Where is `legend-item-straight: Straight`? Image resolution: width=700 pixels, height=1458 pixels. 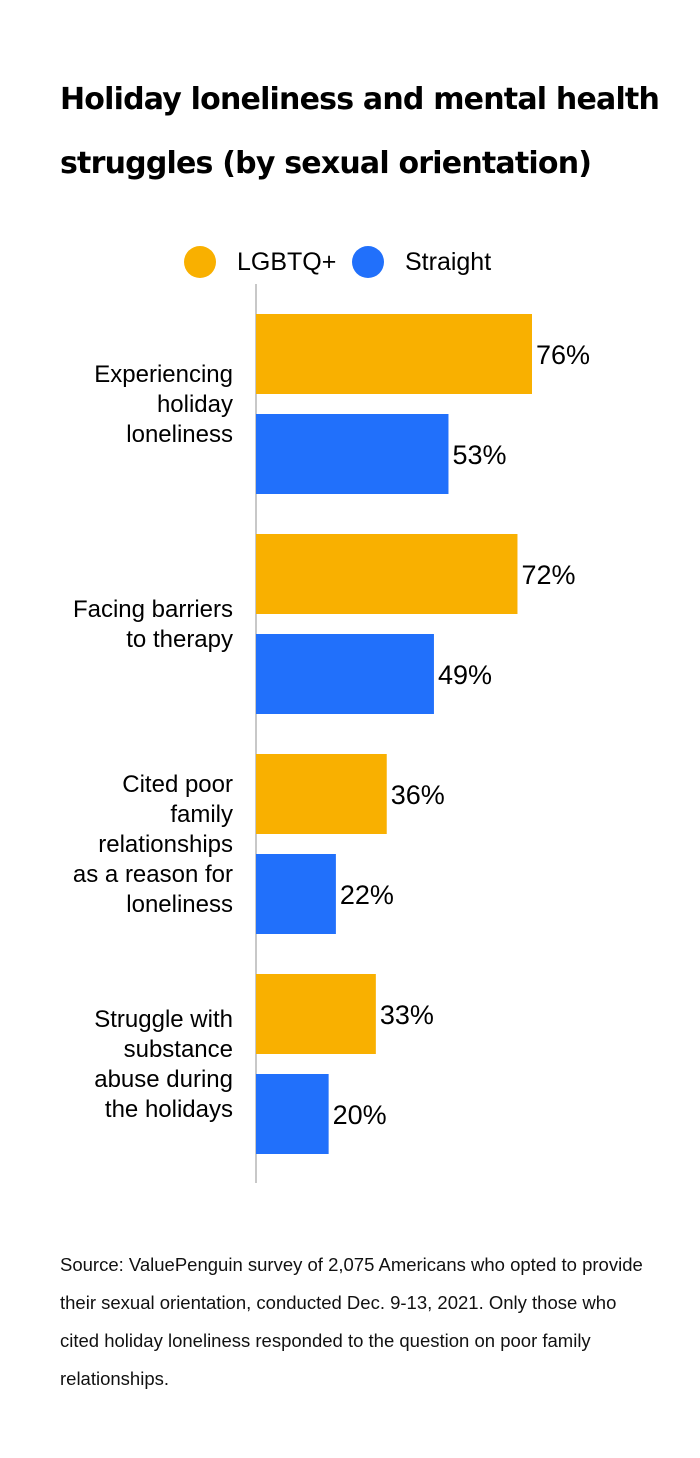 legend-item-straight: Straight is located at coordinates (421, 262).